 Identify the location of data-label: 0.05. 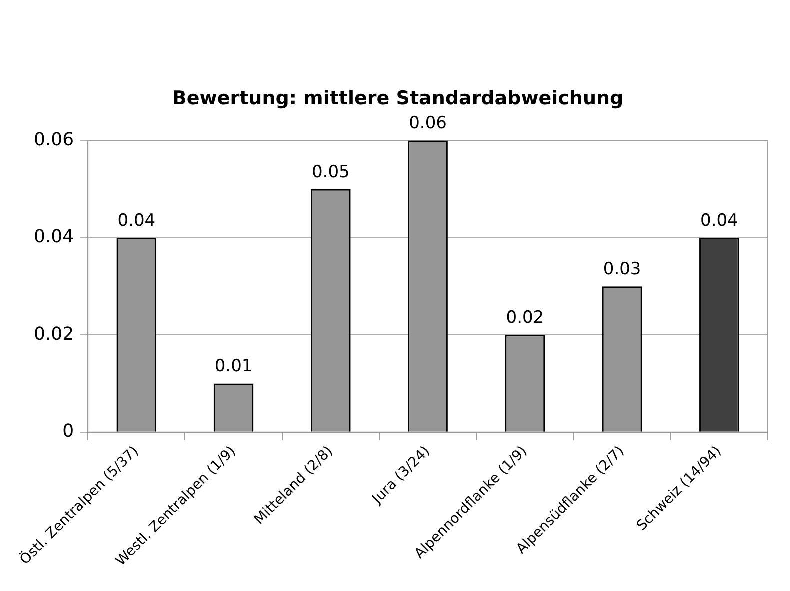
(331, 172).